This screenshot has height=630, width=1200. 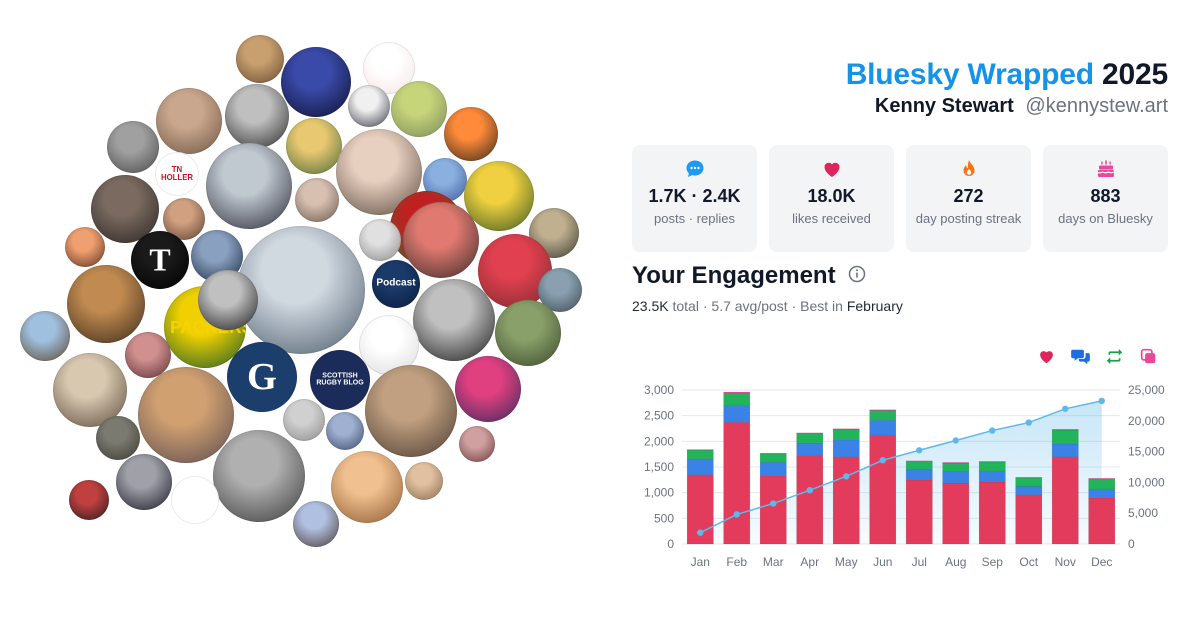 What do you see at coordinates (700, 562) in the screenshot?
I see `x-tick-jan: Jan` at bounding box center [700, 562].